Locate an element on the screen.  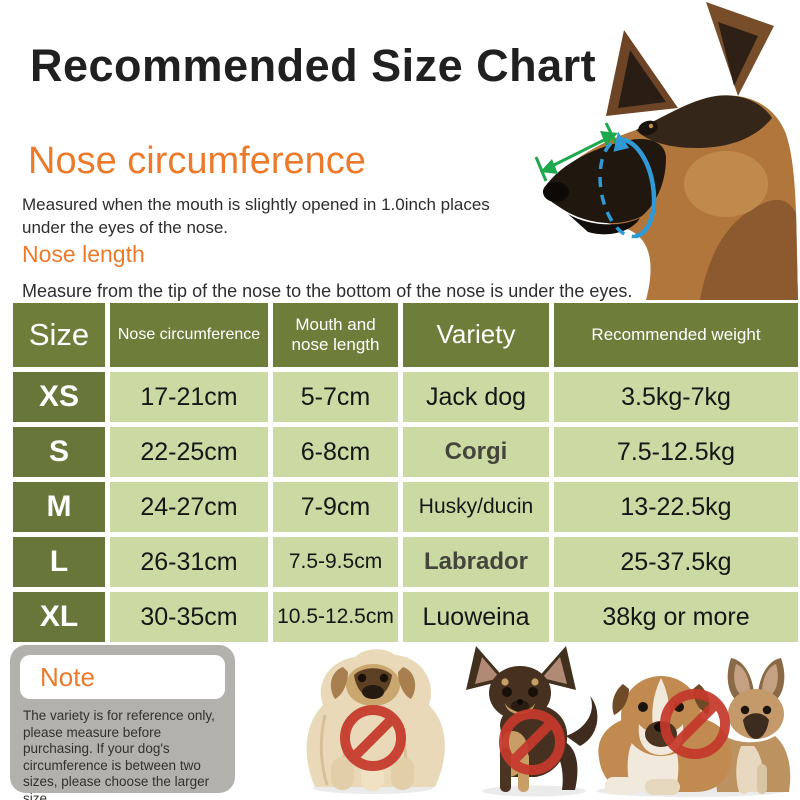
recommended-weight-cell: 38kg or more is located at coordinates (676, 617).